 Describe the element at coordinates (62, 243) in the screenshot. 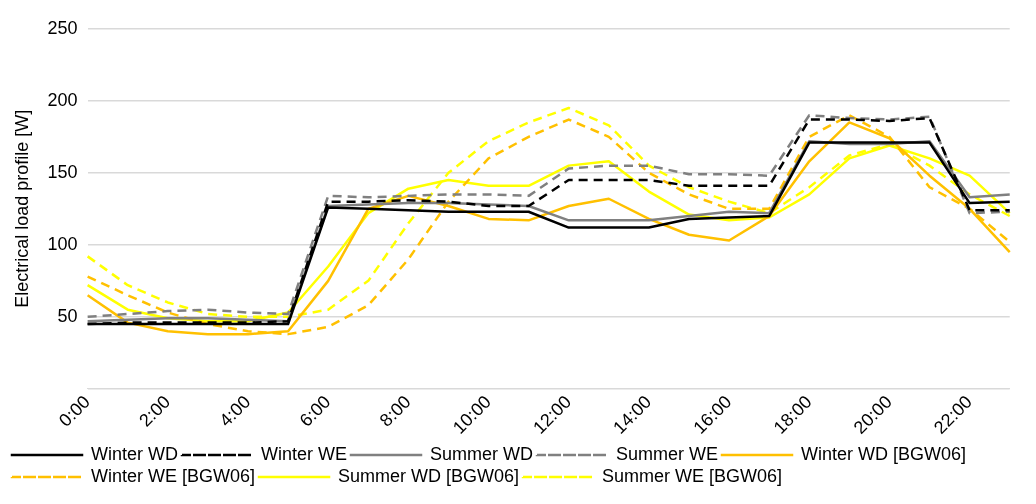

I see `y-tick-label: 100` at that location.